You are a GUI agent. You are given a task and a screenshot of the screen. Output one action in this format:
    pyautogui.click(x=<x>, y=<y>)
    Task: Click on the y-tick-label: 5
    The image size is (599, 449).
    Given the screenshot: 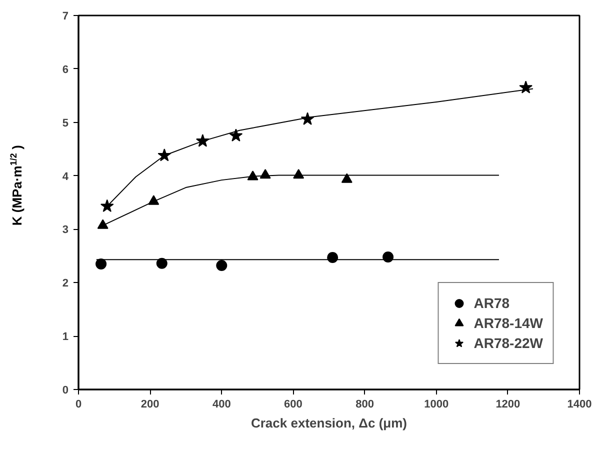 What is the action you would take?
    pyautogui.click(x=65, y=123)
    